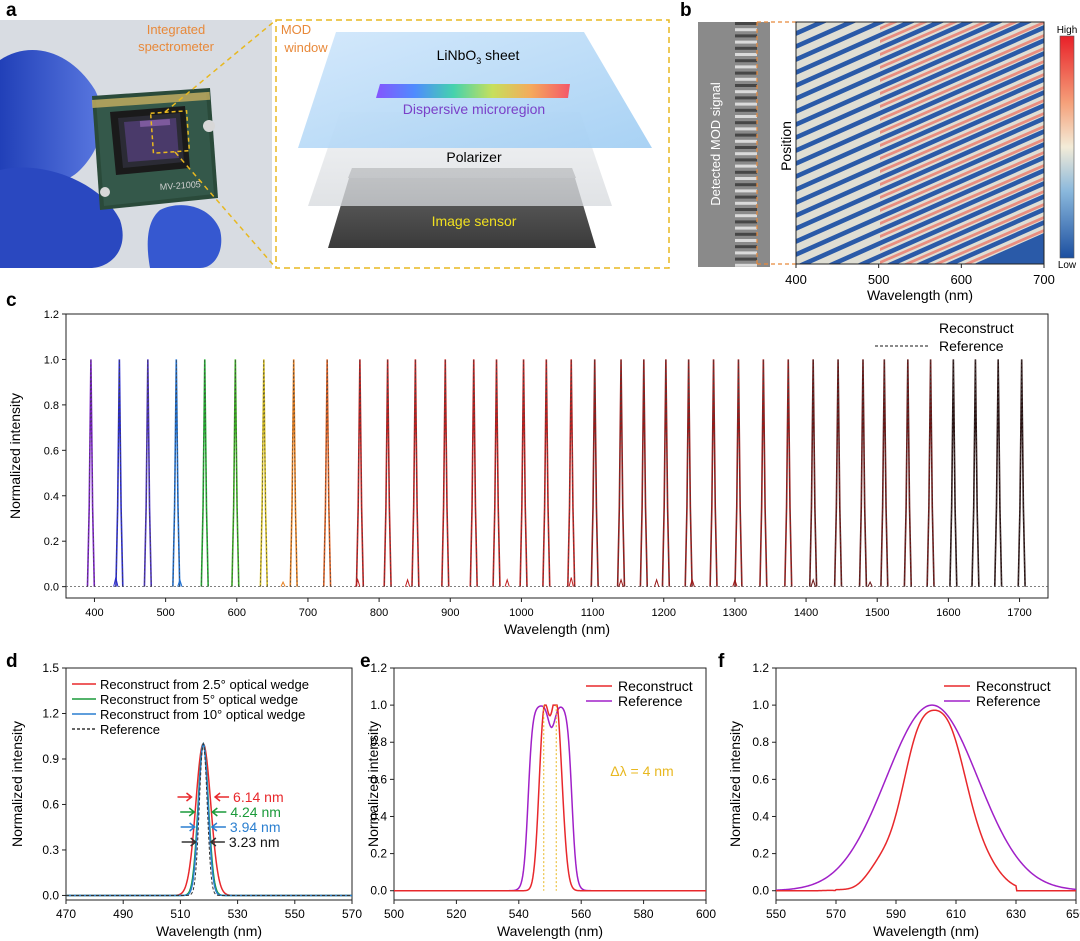 This screenshot has width=1080, height=941. What do you see at coordinates (474, 221) in the screenshot?
I see `sensor-label: Image sensor` at bounding box center [474, 221].